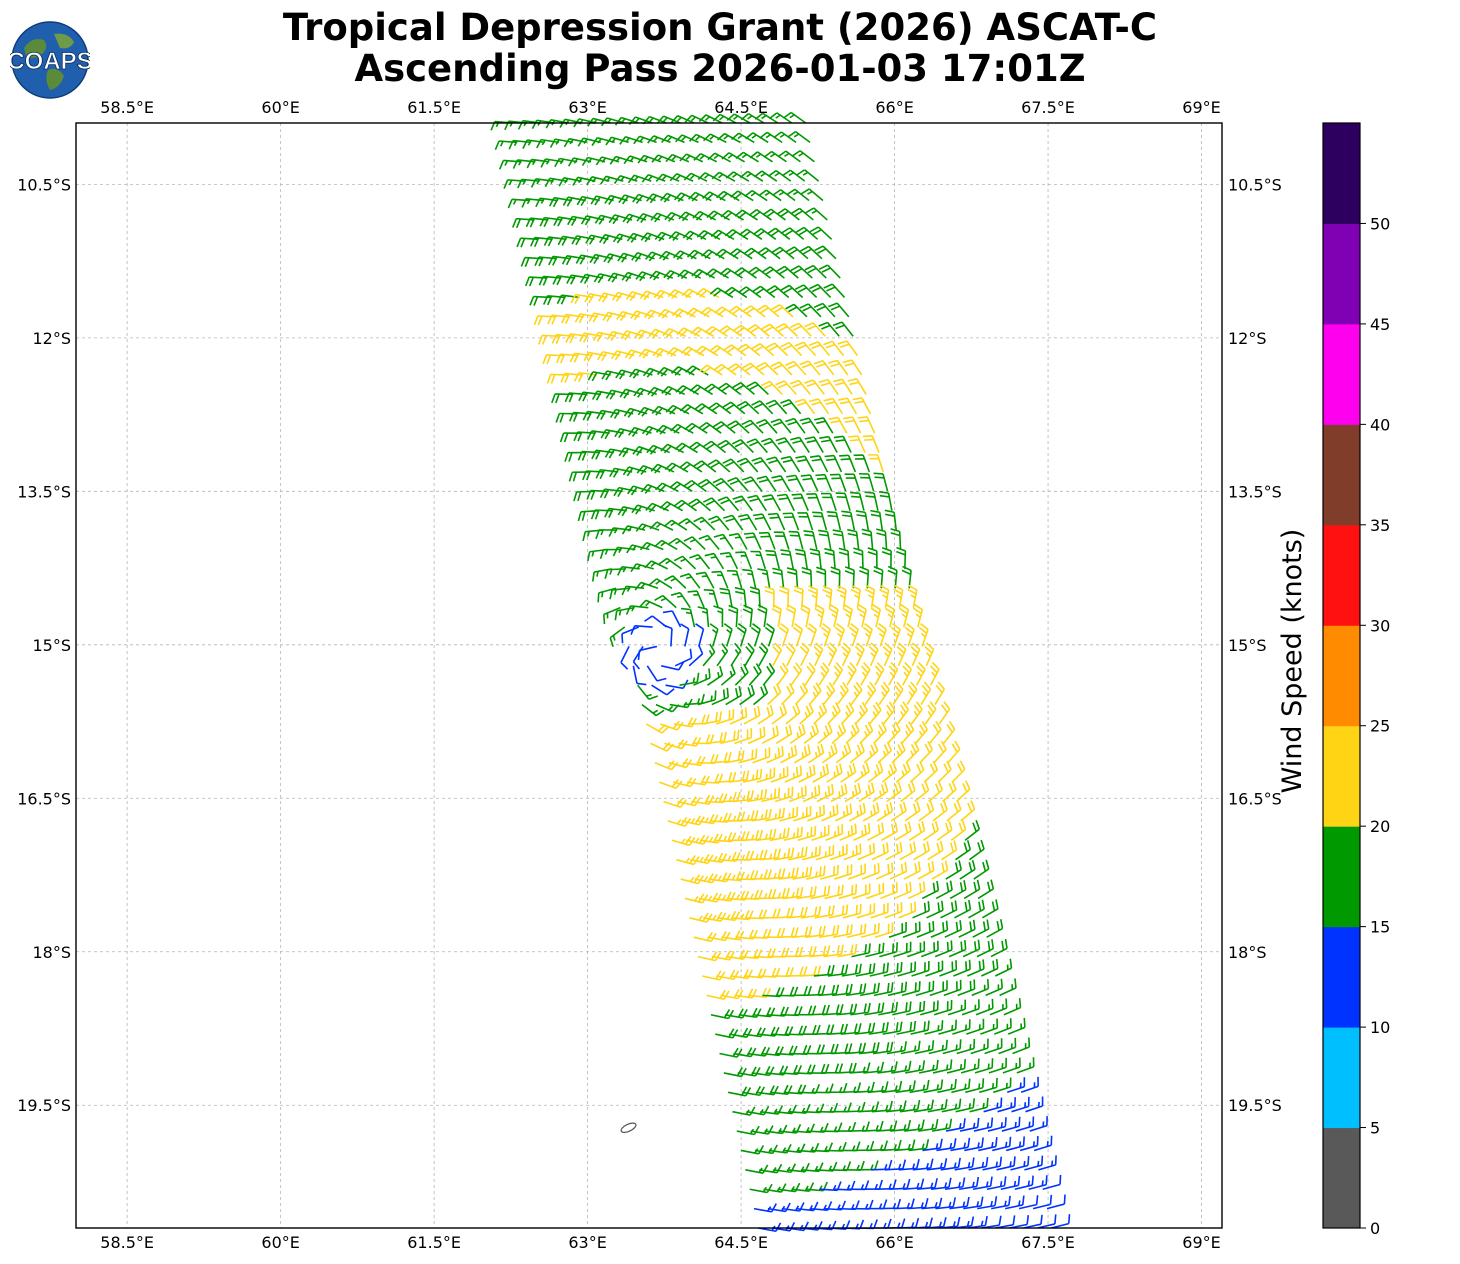 The height and width of the screenshot is (1264, 1460). I want to click on lon-tick-label-bottom: 61.5°E, so click(434, 1242).